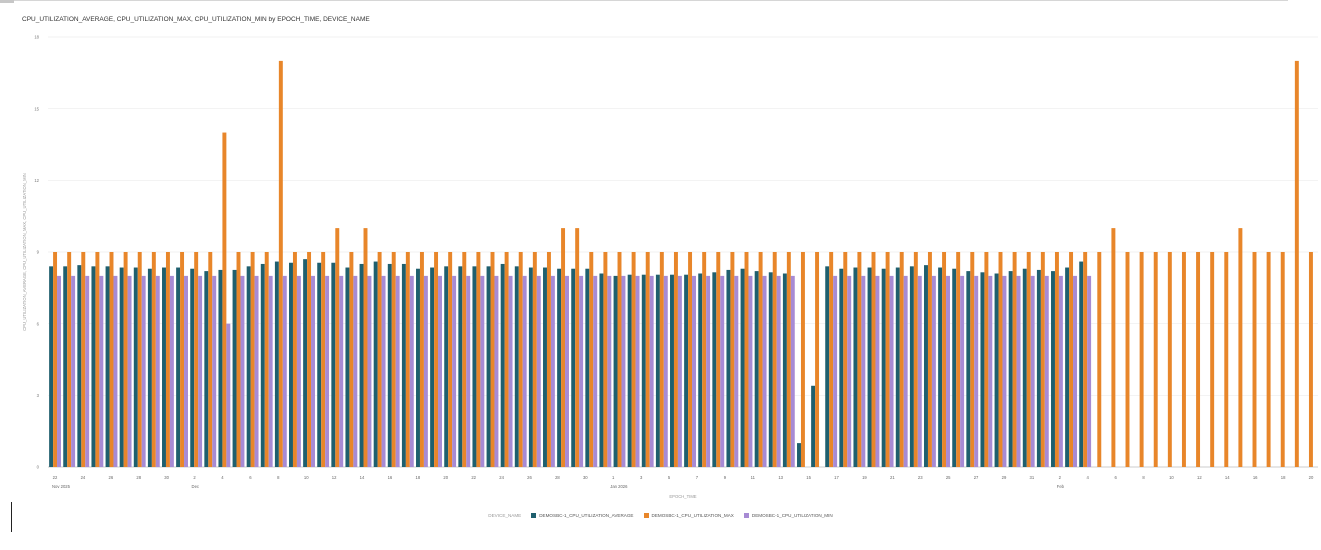  Describe the element at coordinates (195, 486) in the screenshot. I see `x-tick-month-label: Dec` at that location.